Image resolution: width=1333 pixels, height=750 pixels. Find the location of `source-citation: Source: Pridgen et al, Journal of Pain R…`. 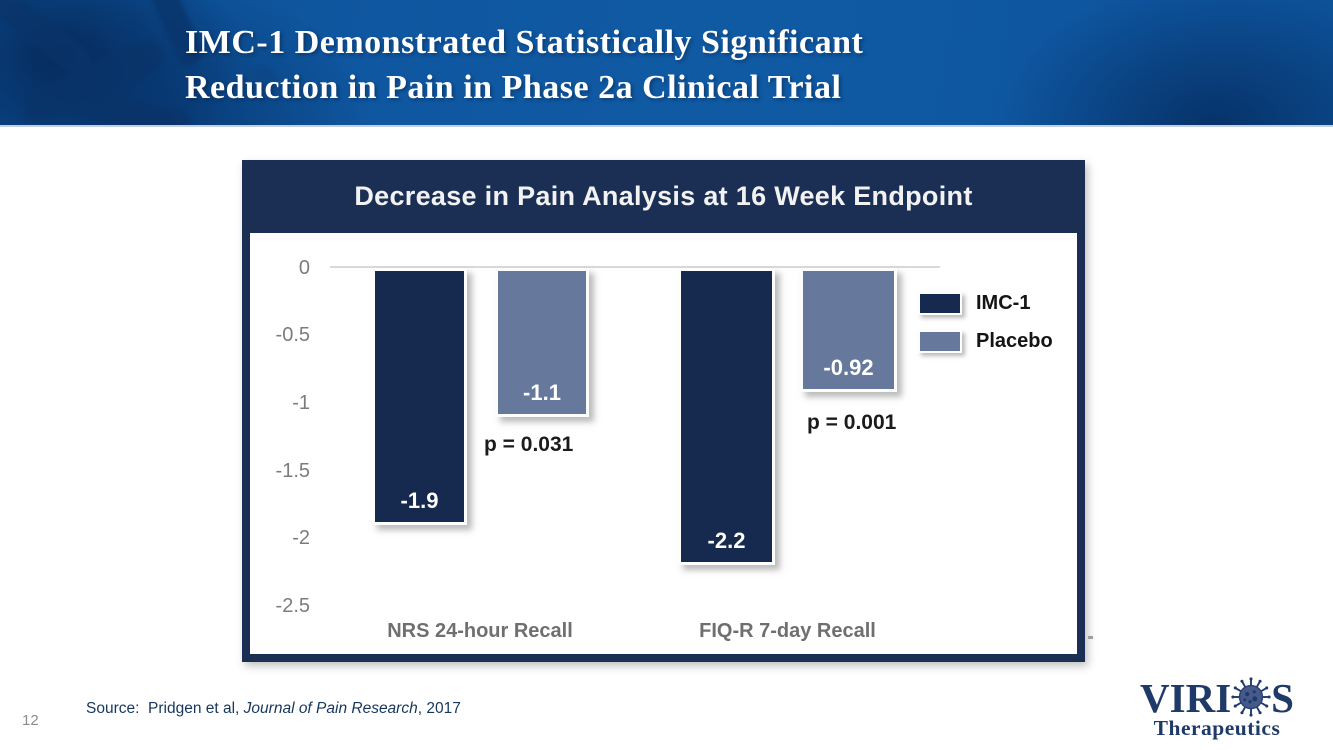

source-citation: Source: Pridgen et al, Journal of Pain R… is located at coordinates (273, 709).